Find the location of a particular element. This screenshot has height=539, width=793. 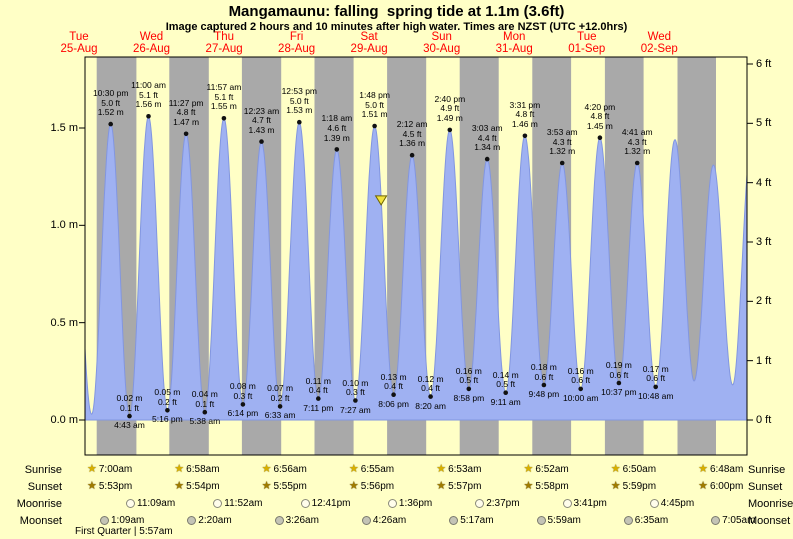

moonset-time: 1:09am is located at coordinates (128, 520).